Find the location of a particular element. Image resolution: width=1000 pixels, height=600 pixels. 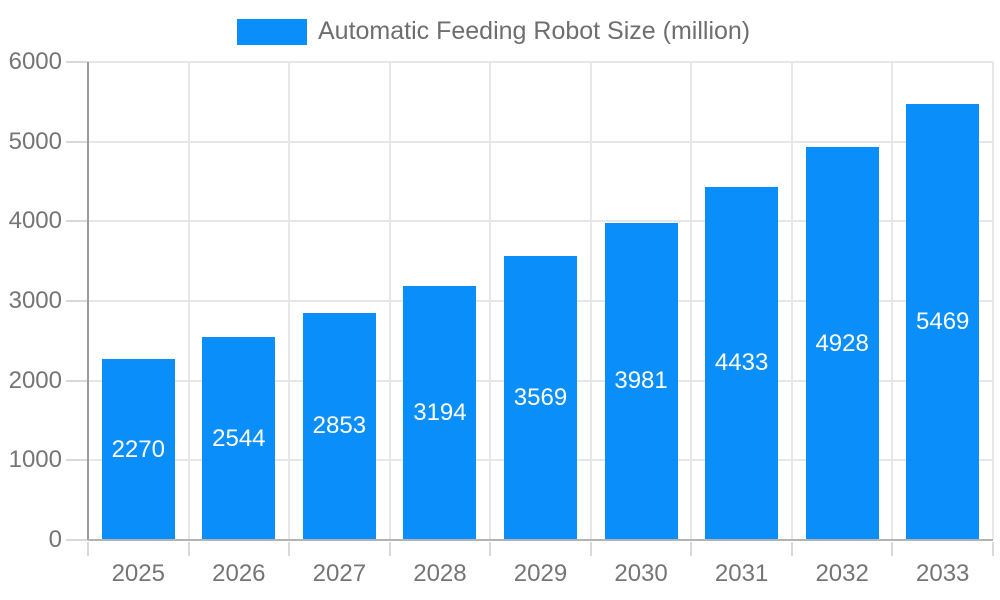

bar-2027: 2853 is located at coordinates (339, 426).